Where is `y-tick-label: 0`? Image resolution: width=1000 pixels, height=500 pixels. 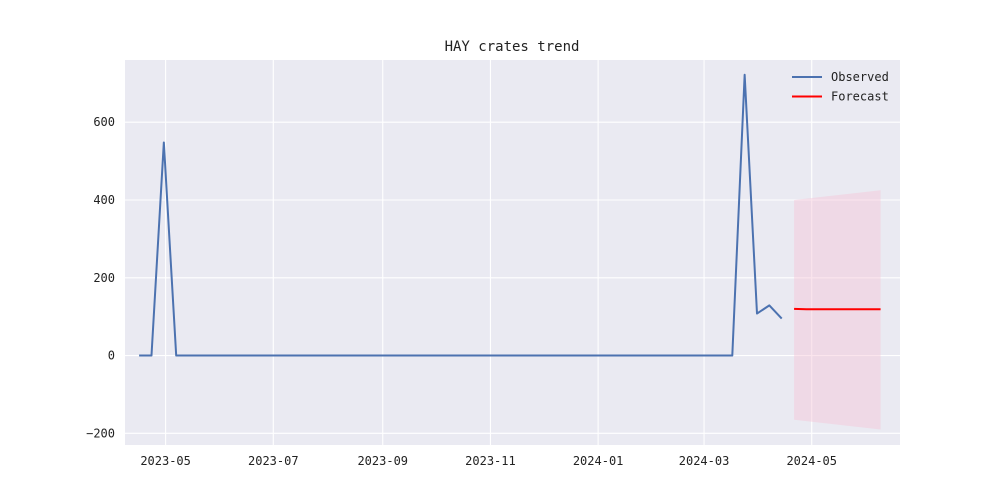
y-tick-label: 0 is located at coordinates (111, 356).